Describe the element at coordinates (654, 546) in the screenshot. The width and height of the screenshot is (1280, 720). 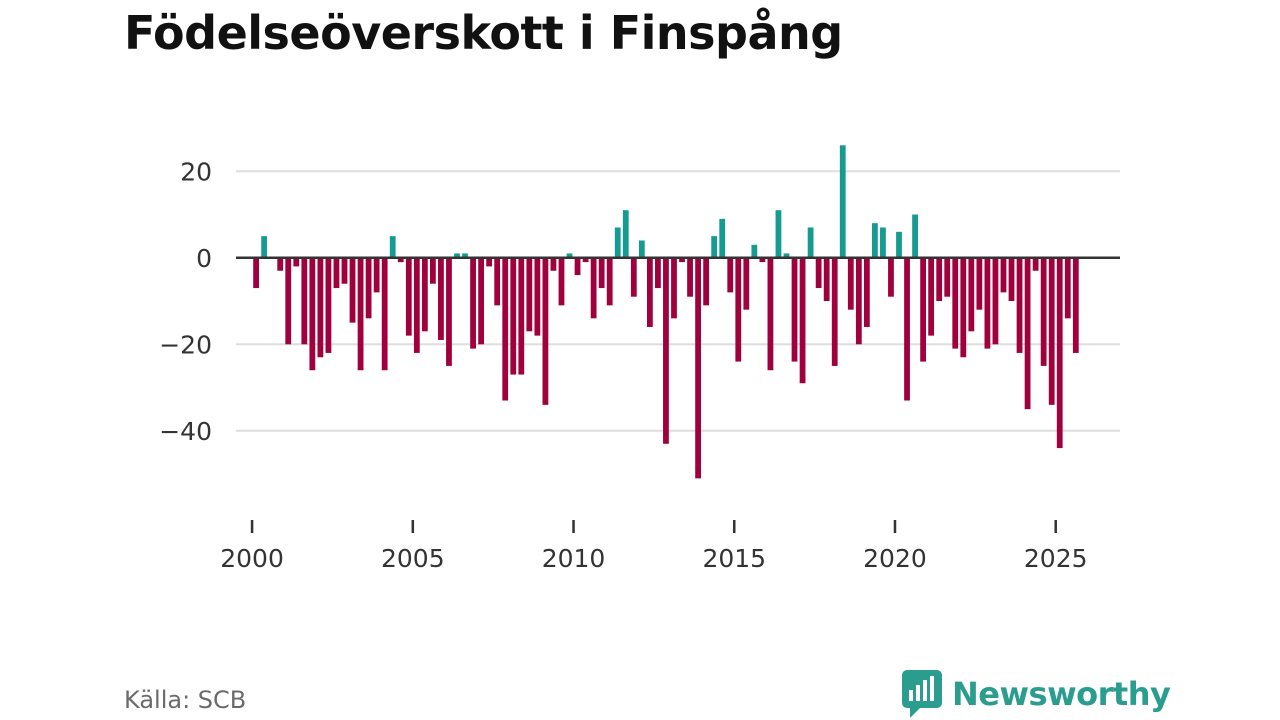
I see `x-axis: 2000 2005 2010 2015 2020 2025` at that location.